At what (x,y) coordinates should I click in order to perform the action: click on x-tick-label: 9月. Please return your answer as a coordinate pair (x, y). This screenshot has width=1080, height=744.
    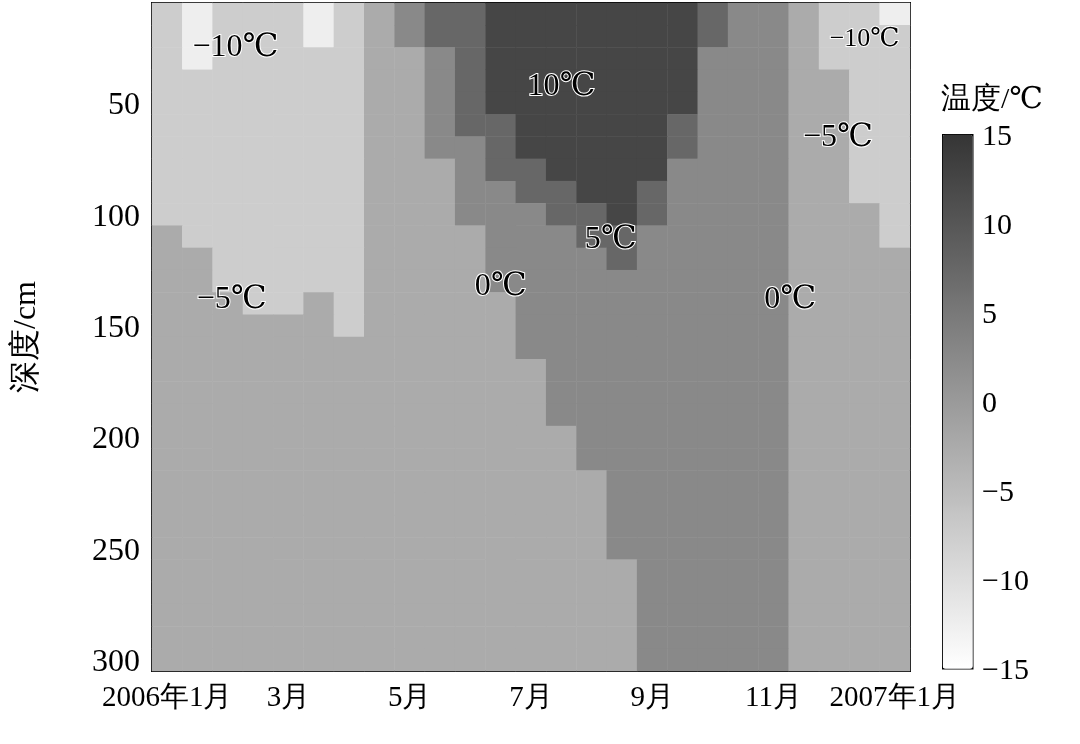
    Looking at the image, I should click on (652, 695).